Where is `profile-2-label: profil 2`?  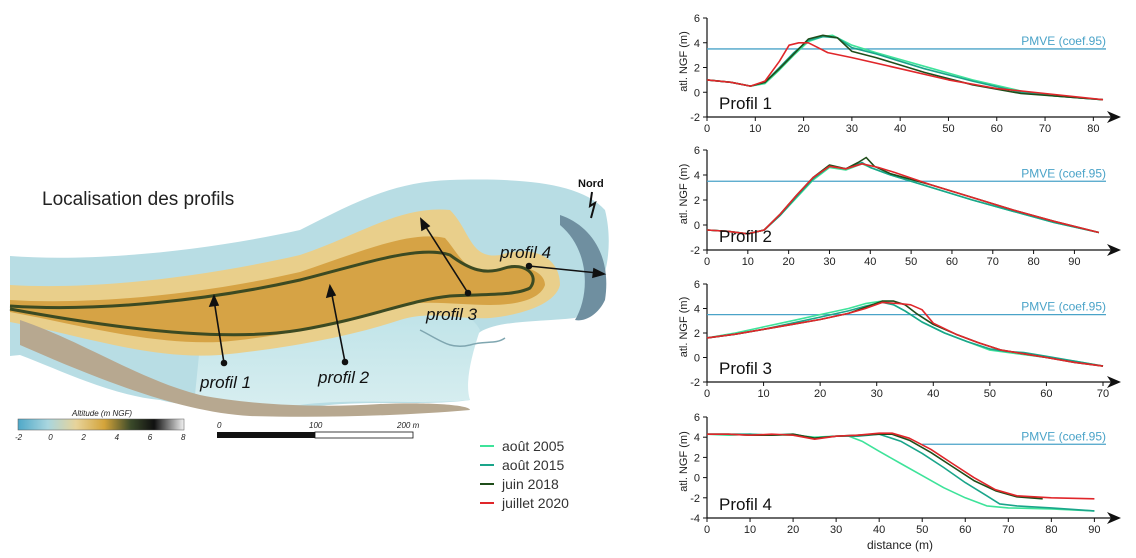
profile-2-label: profil 2 is located at coordinates (343, 377).